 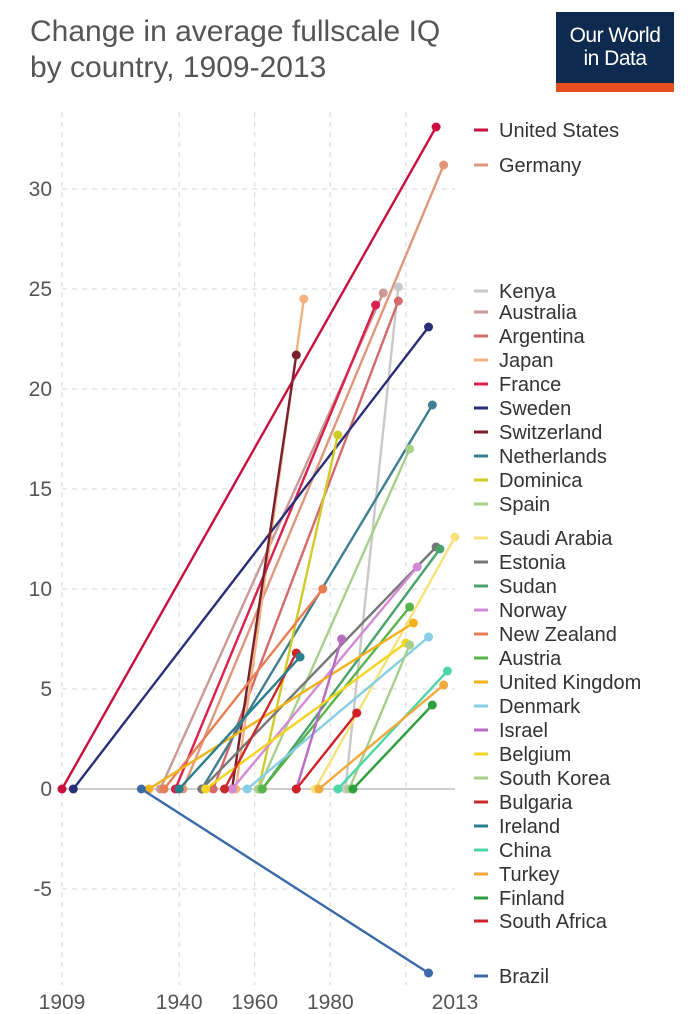 What do you see at coordinates (530, 385) in the screenshot?
I see `legend-label: France` at bounding box center [530, 385].